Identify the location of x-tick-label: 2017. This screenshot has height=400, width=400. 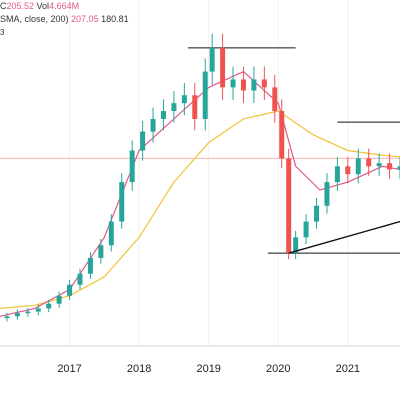
(69, 369).